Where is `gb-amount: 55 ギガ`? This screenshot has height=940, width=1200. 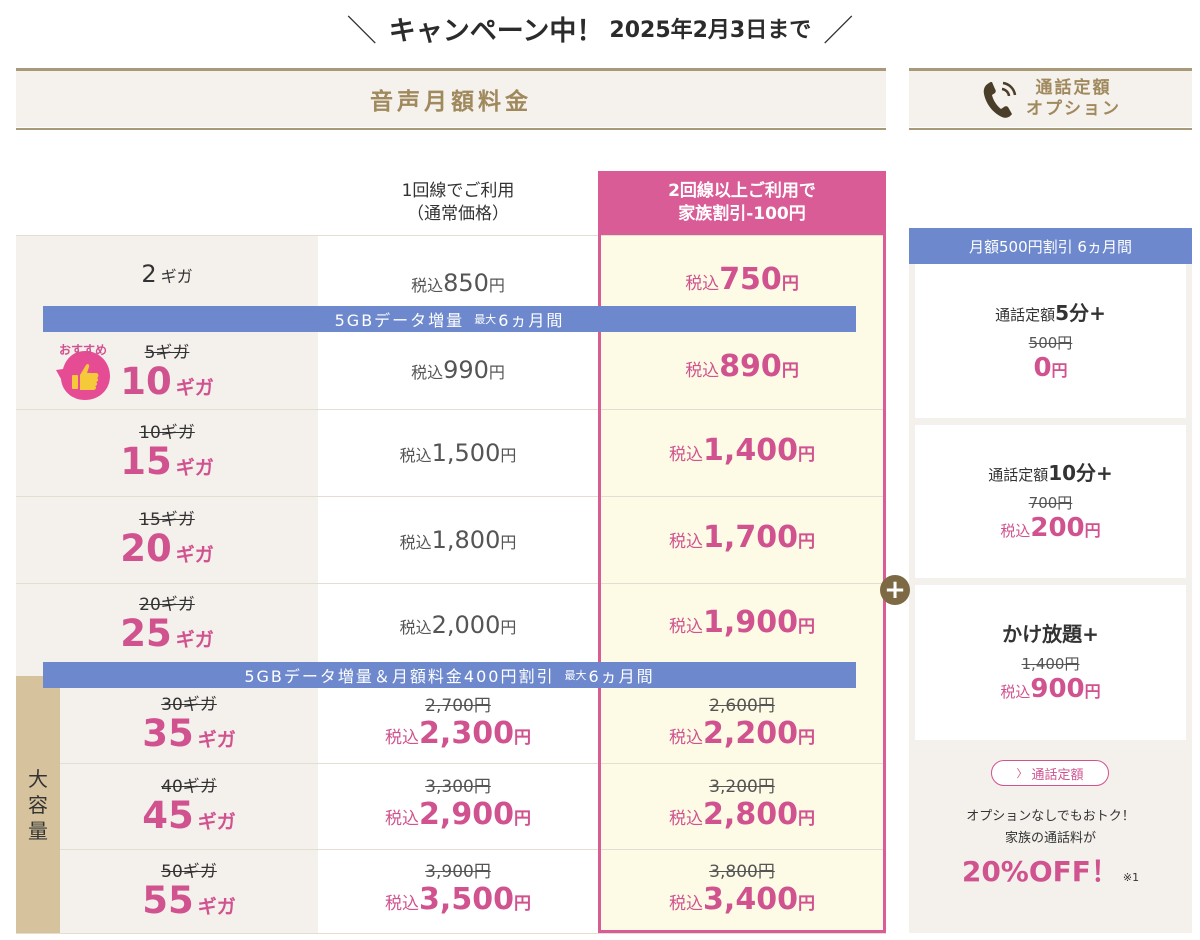
gb-amount: 55 ギガ is located at coordinates (189, 900).